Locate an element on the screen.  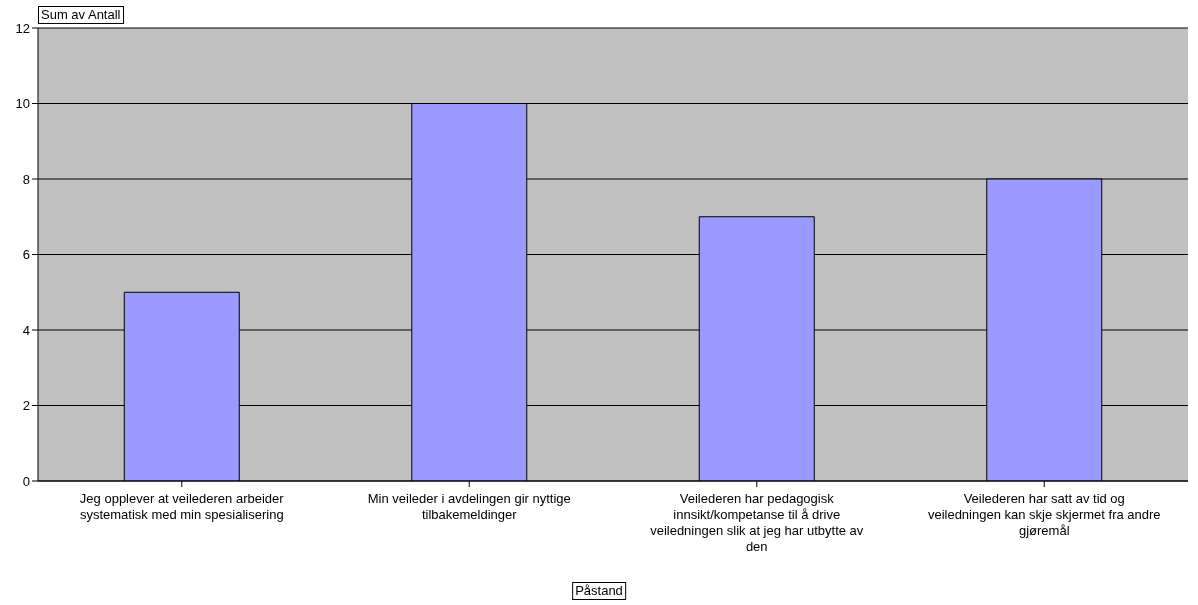
y-tick-label: 10 is located at coordinates (22, 104).